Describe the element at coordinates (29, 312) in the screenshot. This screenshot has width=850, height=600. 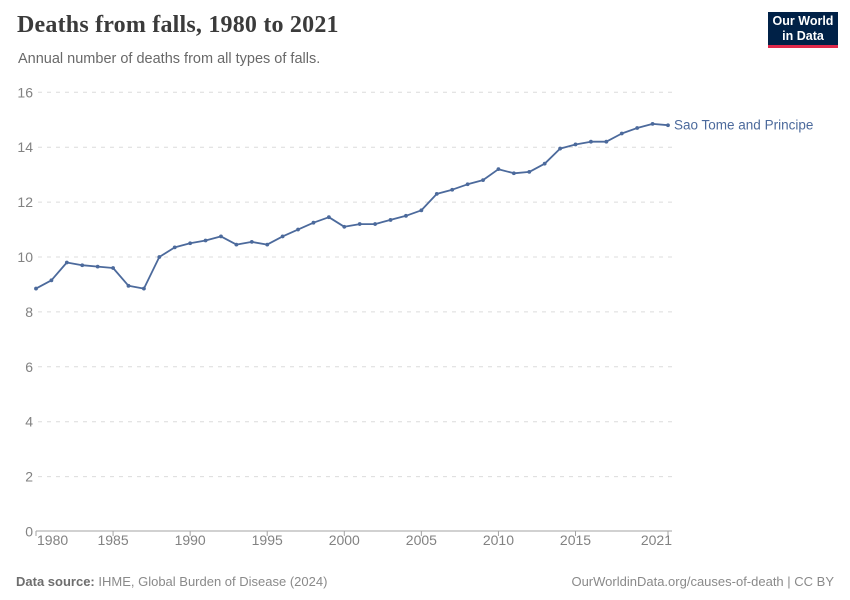
I see `y-tick-label: 8` at that location.